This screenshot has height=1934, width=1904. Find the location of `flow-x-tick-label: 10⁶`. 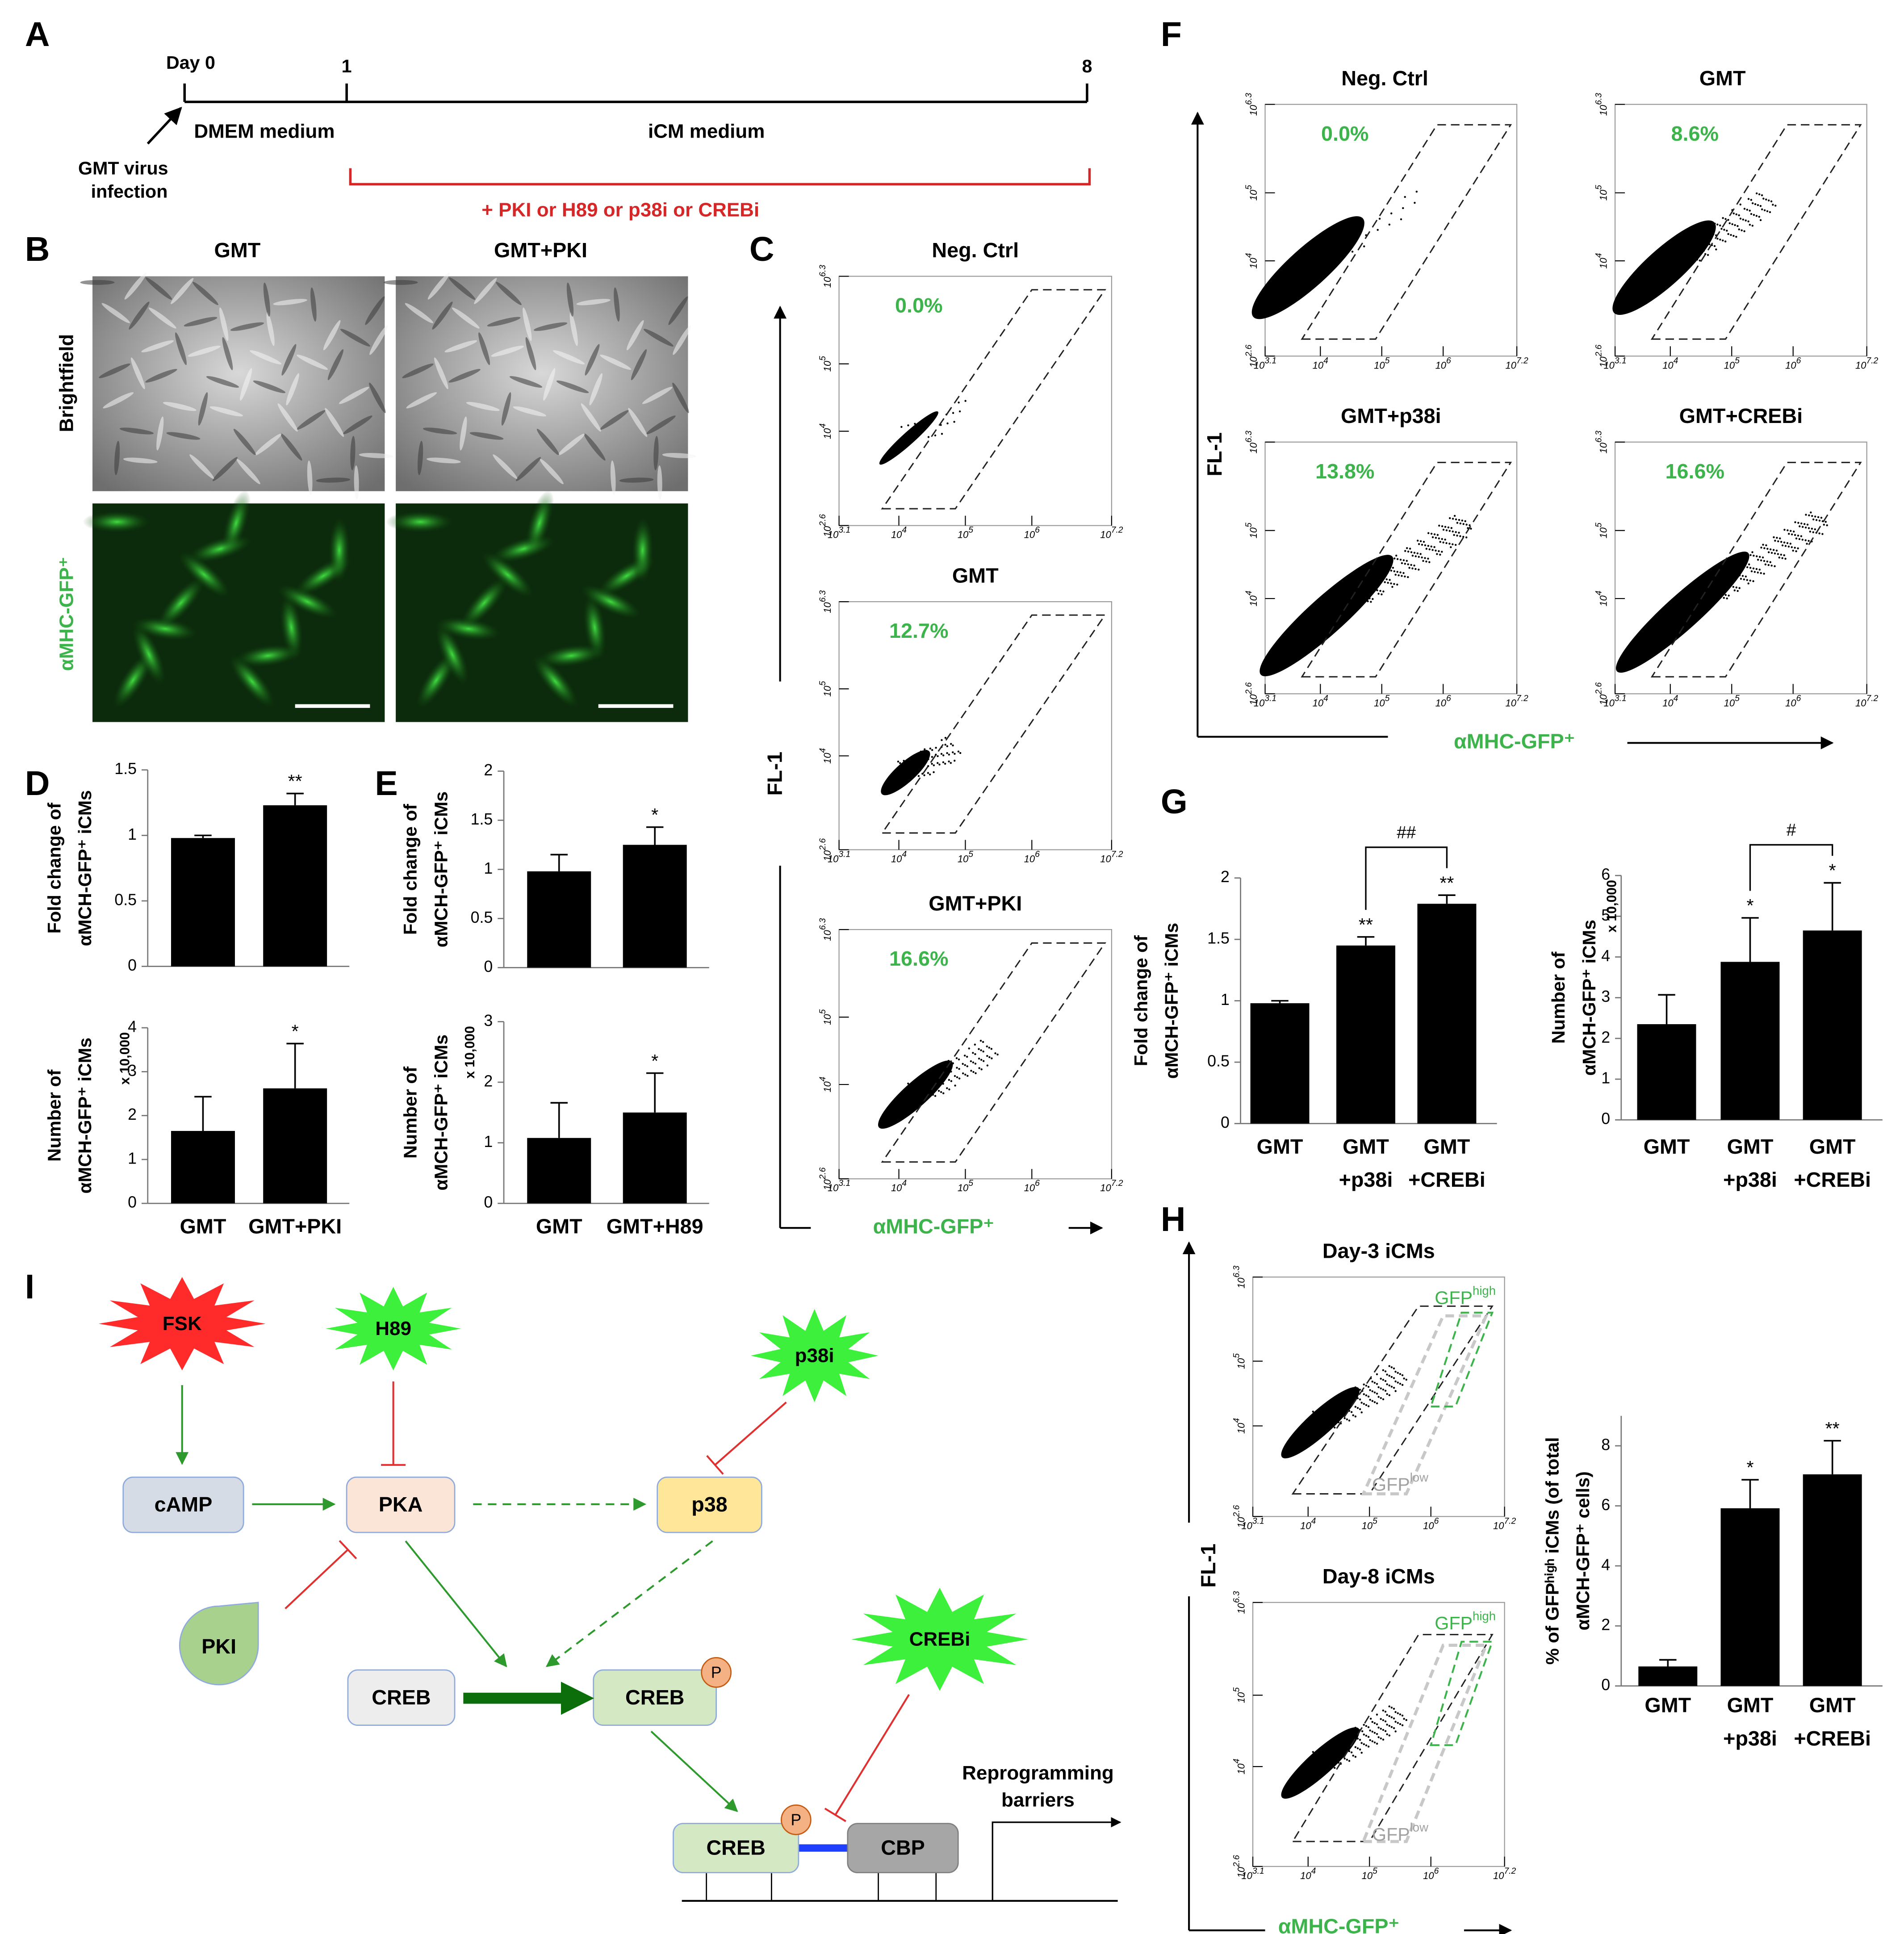

flow-x-tick-label: 10⁶ is located at coordinates (1032, 1186).